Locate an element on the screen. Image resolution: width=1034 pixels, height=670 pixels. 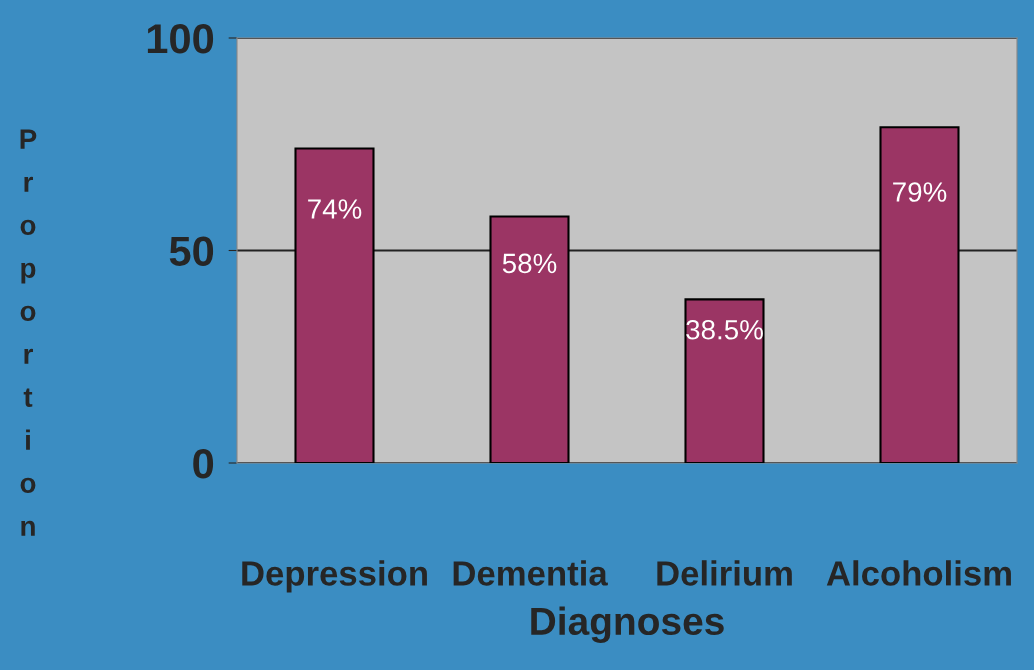
data-label: 58% is located at coordinates (529, 263).